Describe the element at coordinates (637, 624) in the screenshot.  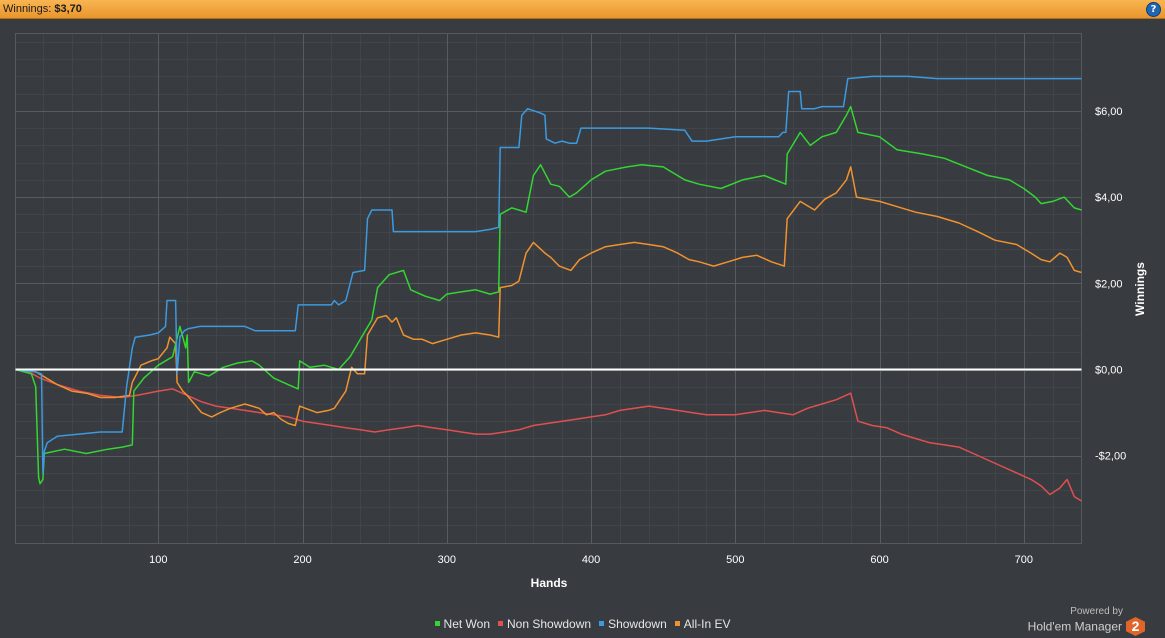
I see `legend-label: Showdown` at that location.